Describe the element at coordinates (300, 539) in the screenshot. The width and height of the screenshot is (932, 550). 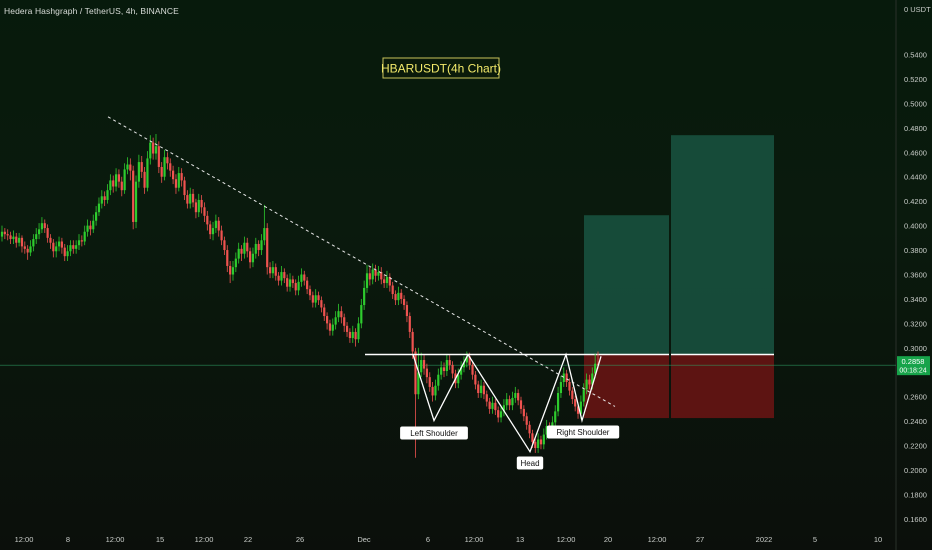
I see `x-tick-label: 26` at that location.